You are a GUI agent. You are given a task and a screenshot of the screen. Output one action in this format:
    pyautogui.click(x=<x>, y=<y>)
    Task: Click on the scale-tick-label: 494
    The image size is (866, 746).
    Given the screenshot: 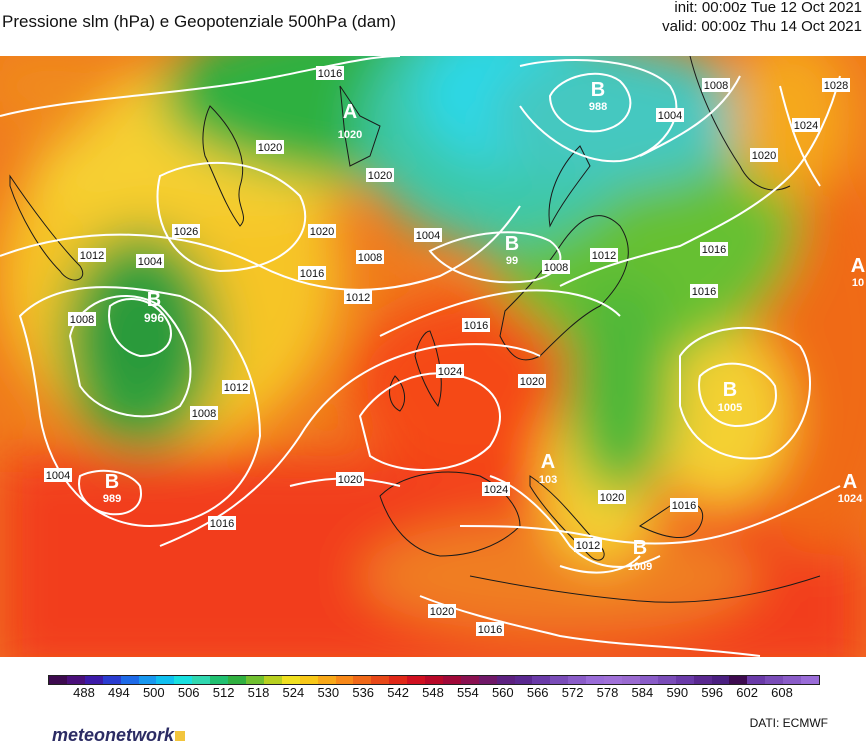 What is the action you would take?
    pyautogui.click(x=119, y=692)
    